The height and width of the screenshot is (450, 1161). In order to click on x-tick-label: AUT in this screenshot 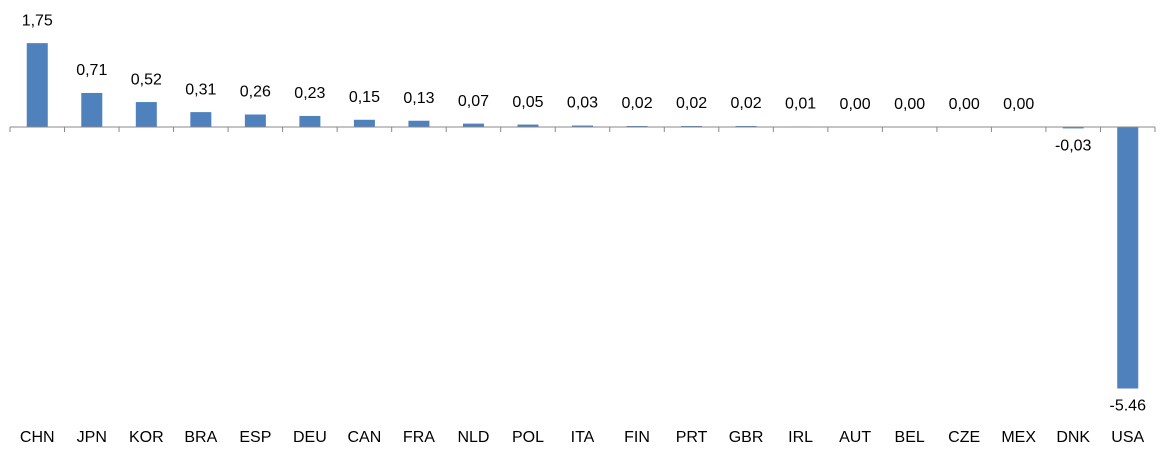, I will do `click(855, 437)`.